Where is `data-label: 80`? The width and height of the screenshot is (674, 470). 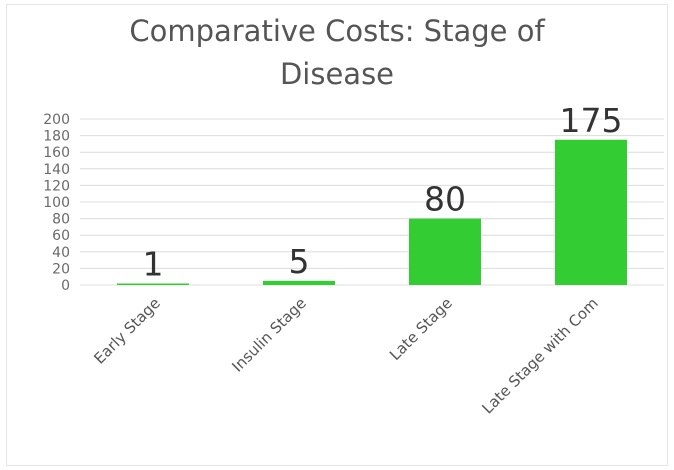
data-label: 80 is located at coordinates (445, 199).